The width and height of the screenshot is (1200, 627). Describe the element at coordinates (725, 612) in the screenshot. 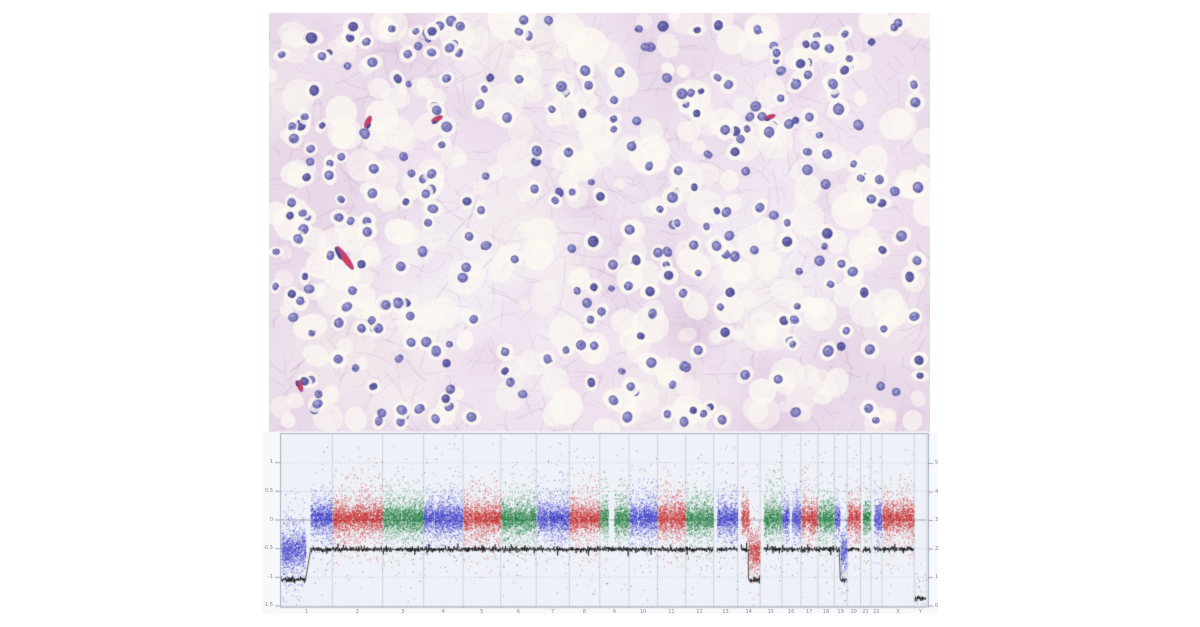

I see `x-axis-chromosome-label: 13` at that location.